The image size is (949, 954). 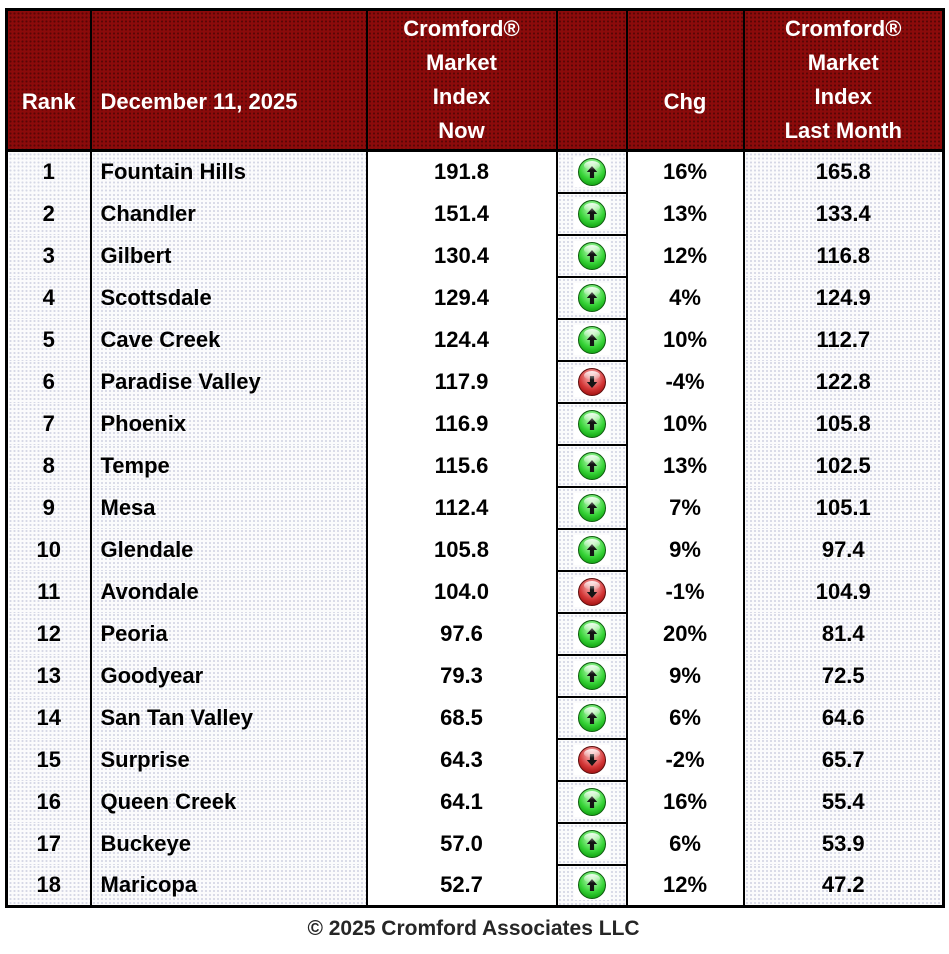 What do you see at coordinates (48, 675) in the screenshot?
I see `rank-cell: 13` at bounding box center [48, 675].